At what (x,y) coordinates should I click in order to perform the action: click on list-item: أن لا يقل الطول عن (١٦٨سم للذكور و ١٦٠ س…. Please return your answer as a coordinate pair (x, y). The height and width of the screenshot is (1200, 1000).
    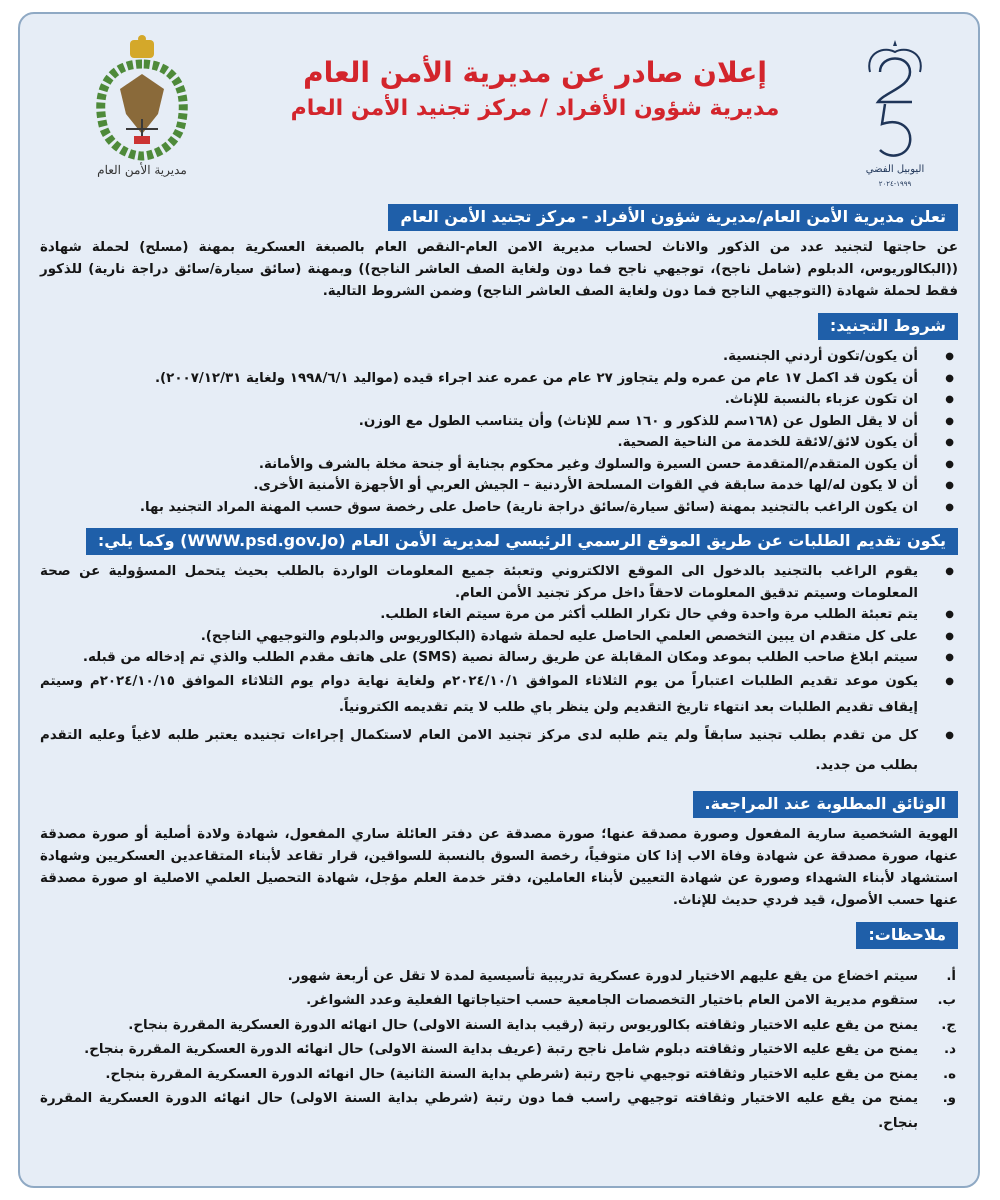
    Looking at the image, I should click on (497, 422).